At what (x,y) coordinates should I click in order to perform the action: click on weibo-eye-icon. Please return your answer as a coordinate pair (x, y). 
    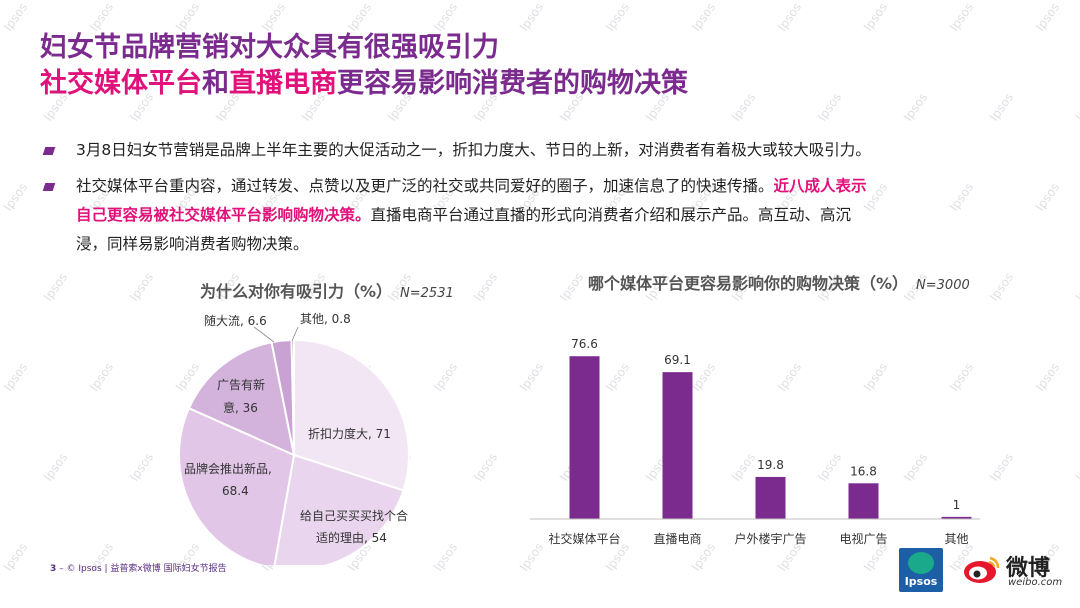
    Looking at the image, I should click on (982, 569).